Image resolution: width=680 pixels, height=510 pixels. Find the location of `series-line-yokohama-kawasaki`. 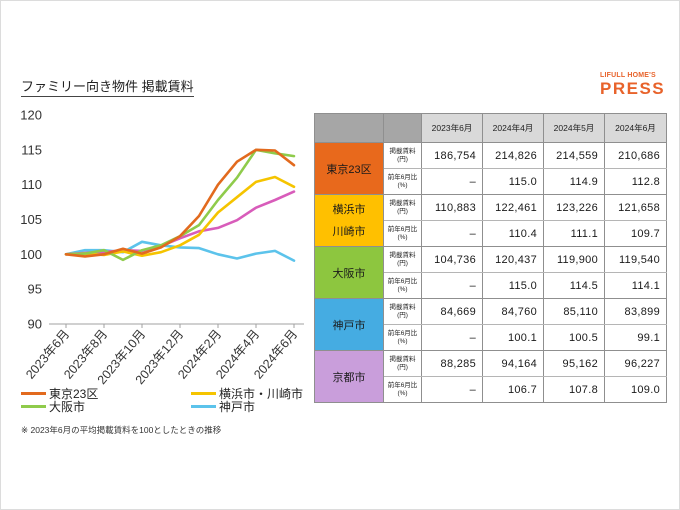

series-line-yokohama-kawasaki is located at coordinates (180, 216).